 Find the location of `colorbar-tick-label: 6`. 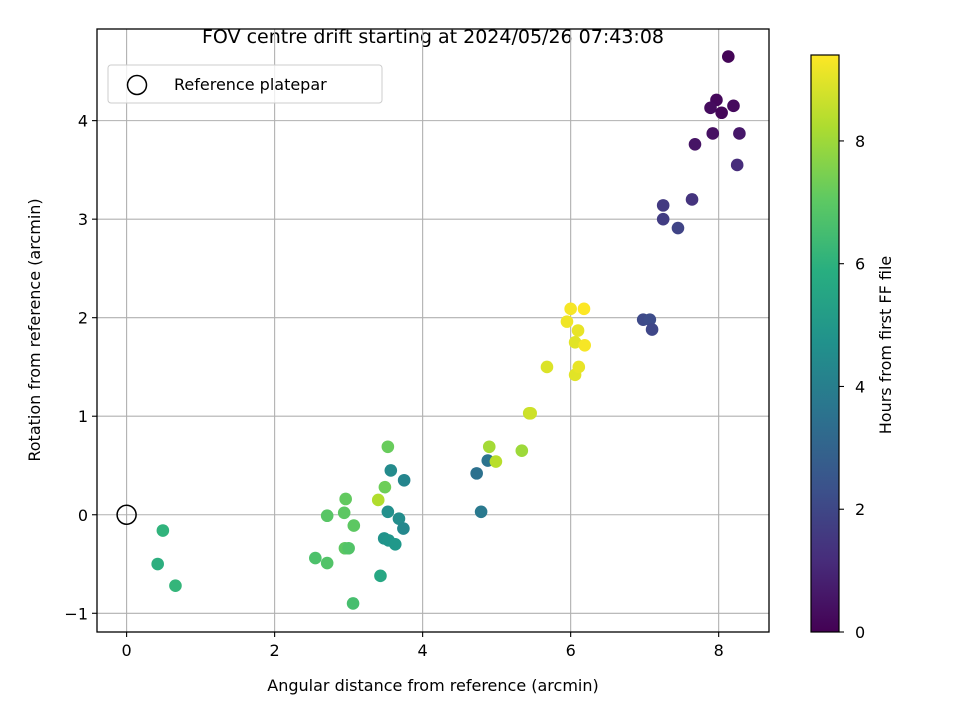

colorbar-tick-label: 6 is located at coordinates (860, 264).